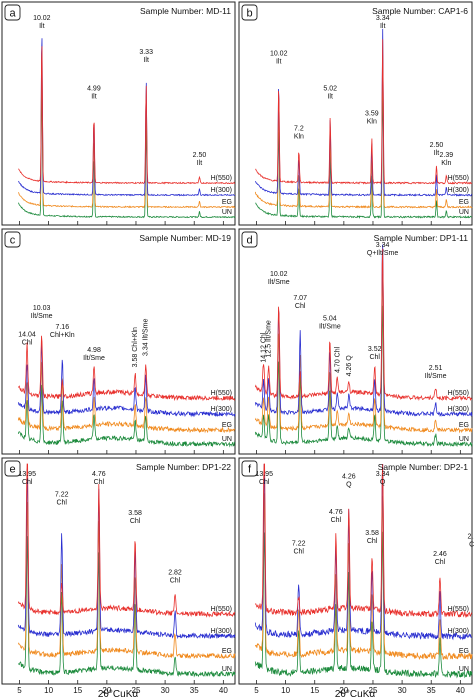 The width and height of the screenshot is (474, 700). What do you see at coordinates (146, 52) in the screenshot?
I see `peak-label: 3.33` at bounding box center [146, 52].